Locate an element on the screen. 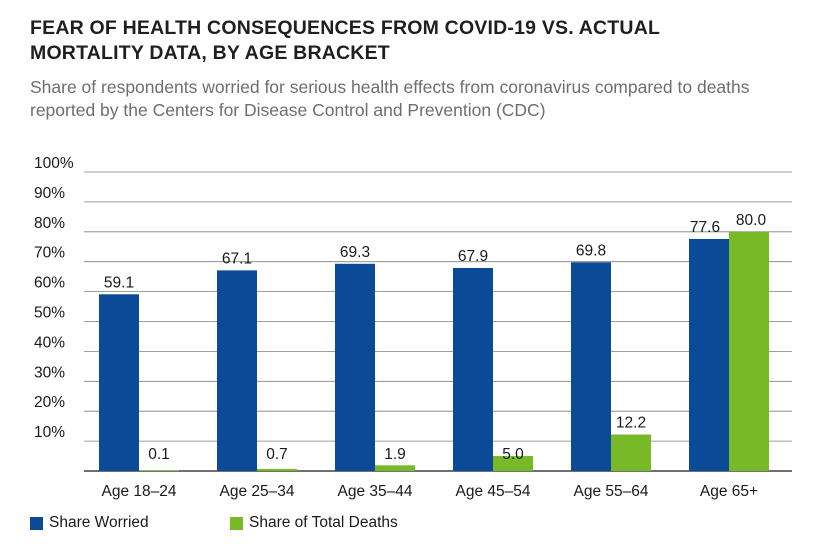  data-label: 67.9 is located at coordinates (473, 256).